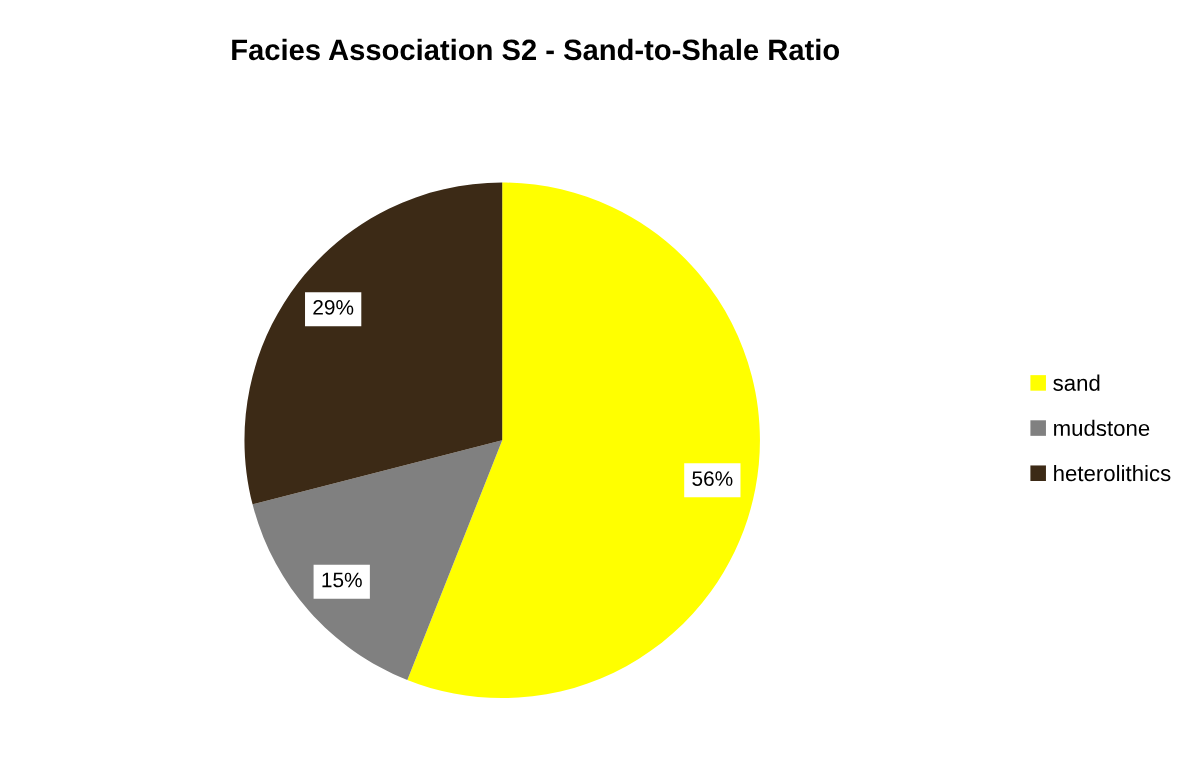 This screenshot has width=1200, height=782. Describe the element at coordinates (333, 307) in the screenshot. I see `data-label: 29%` at that location.